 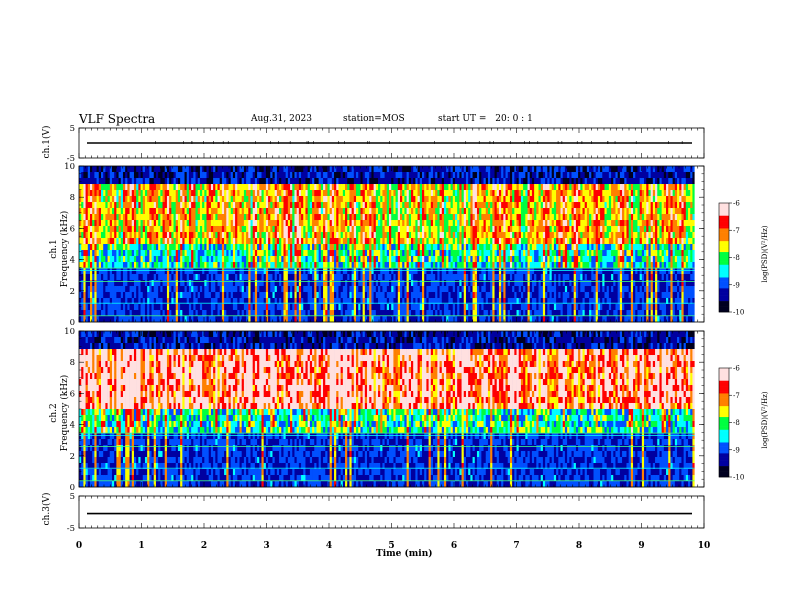 I want to click on panel3-ytick-8: 8, so click(x=72, y=363).